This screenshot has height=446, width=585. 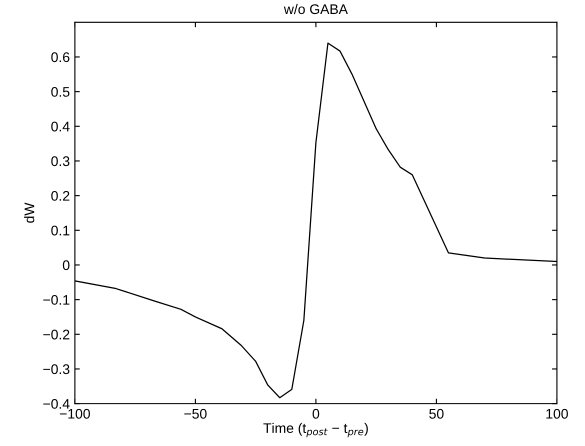 I want to click on y-tick-label: −0.4, so click(x=56, y=403).